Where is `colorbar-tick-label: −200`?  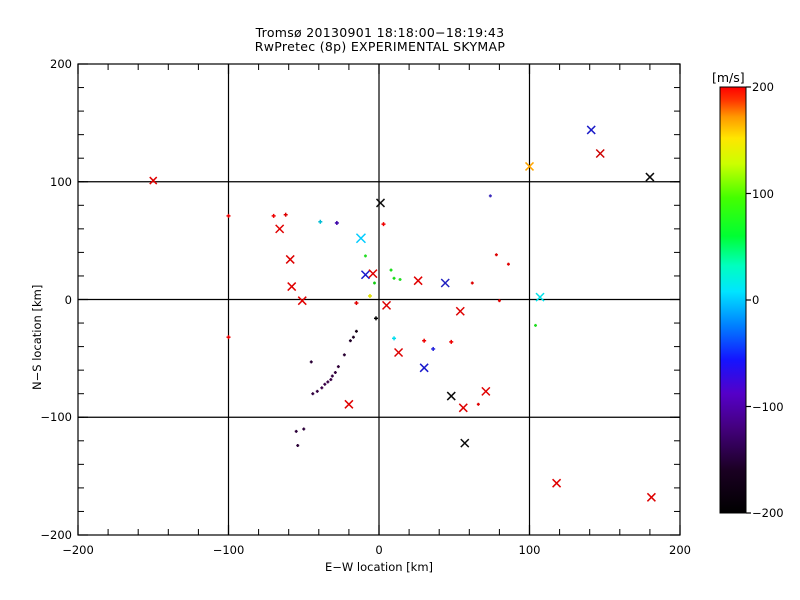
colorbar-tick-label: −200 is located at coordinates (768, 513).